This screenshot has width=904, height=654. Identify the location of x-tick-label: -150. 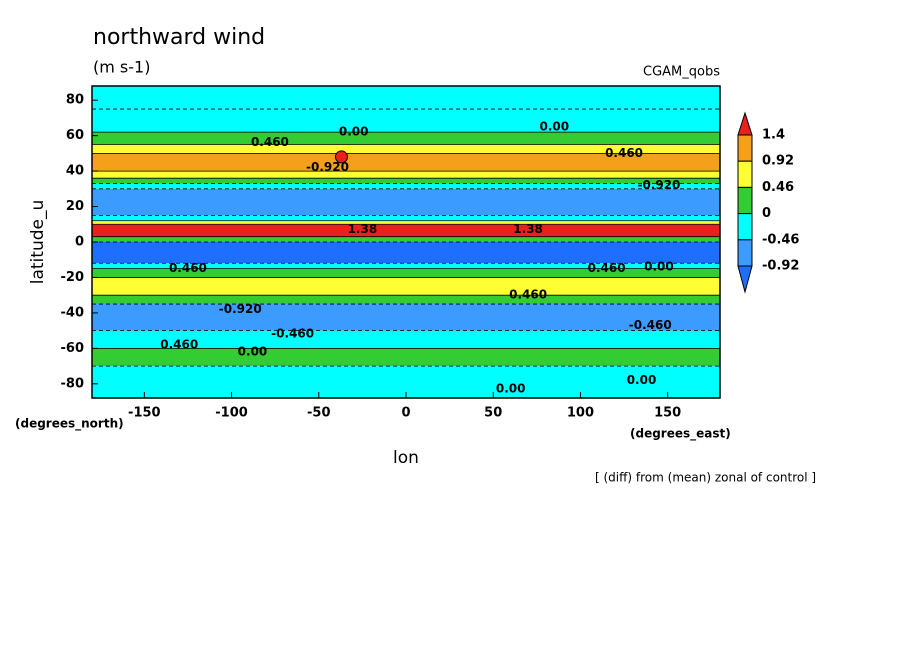
(144, 413).